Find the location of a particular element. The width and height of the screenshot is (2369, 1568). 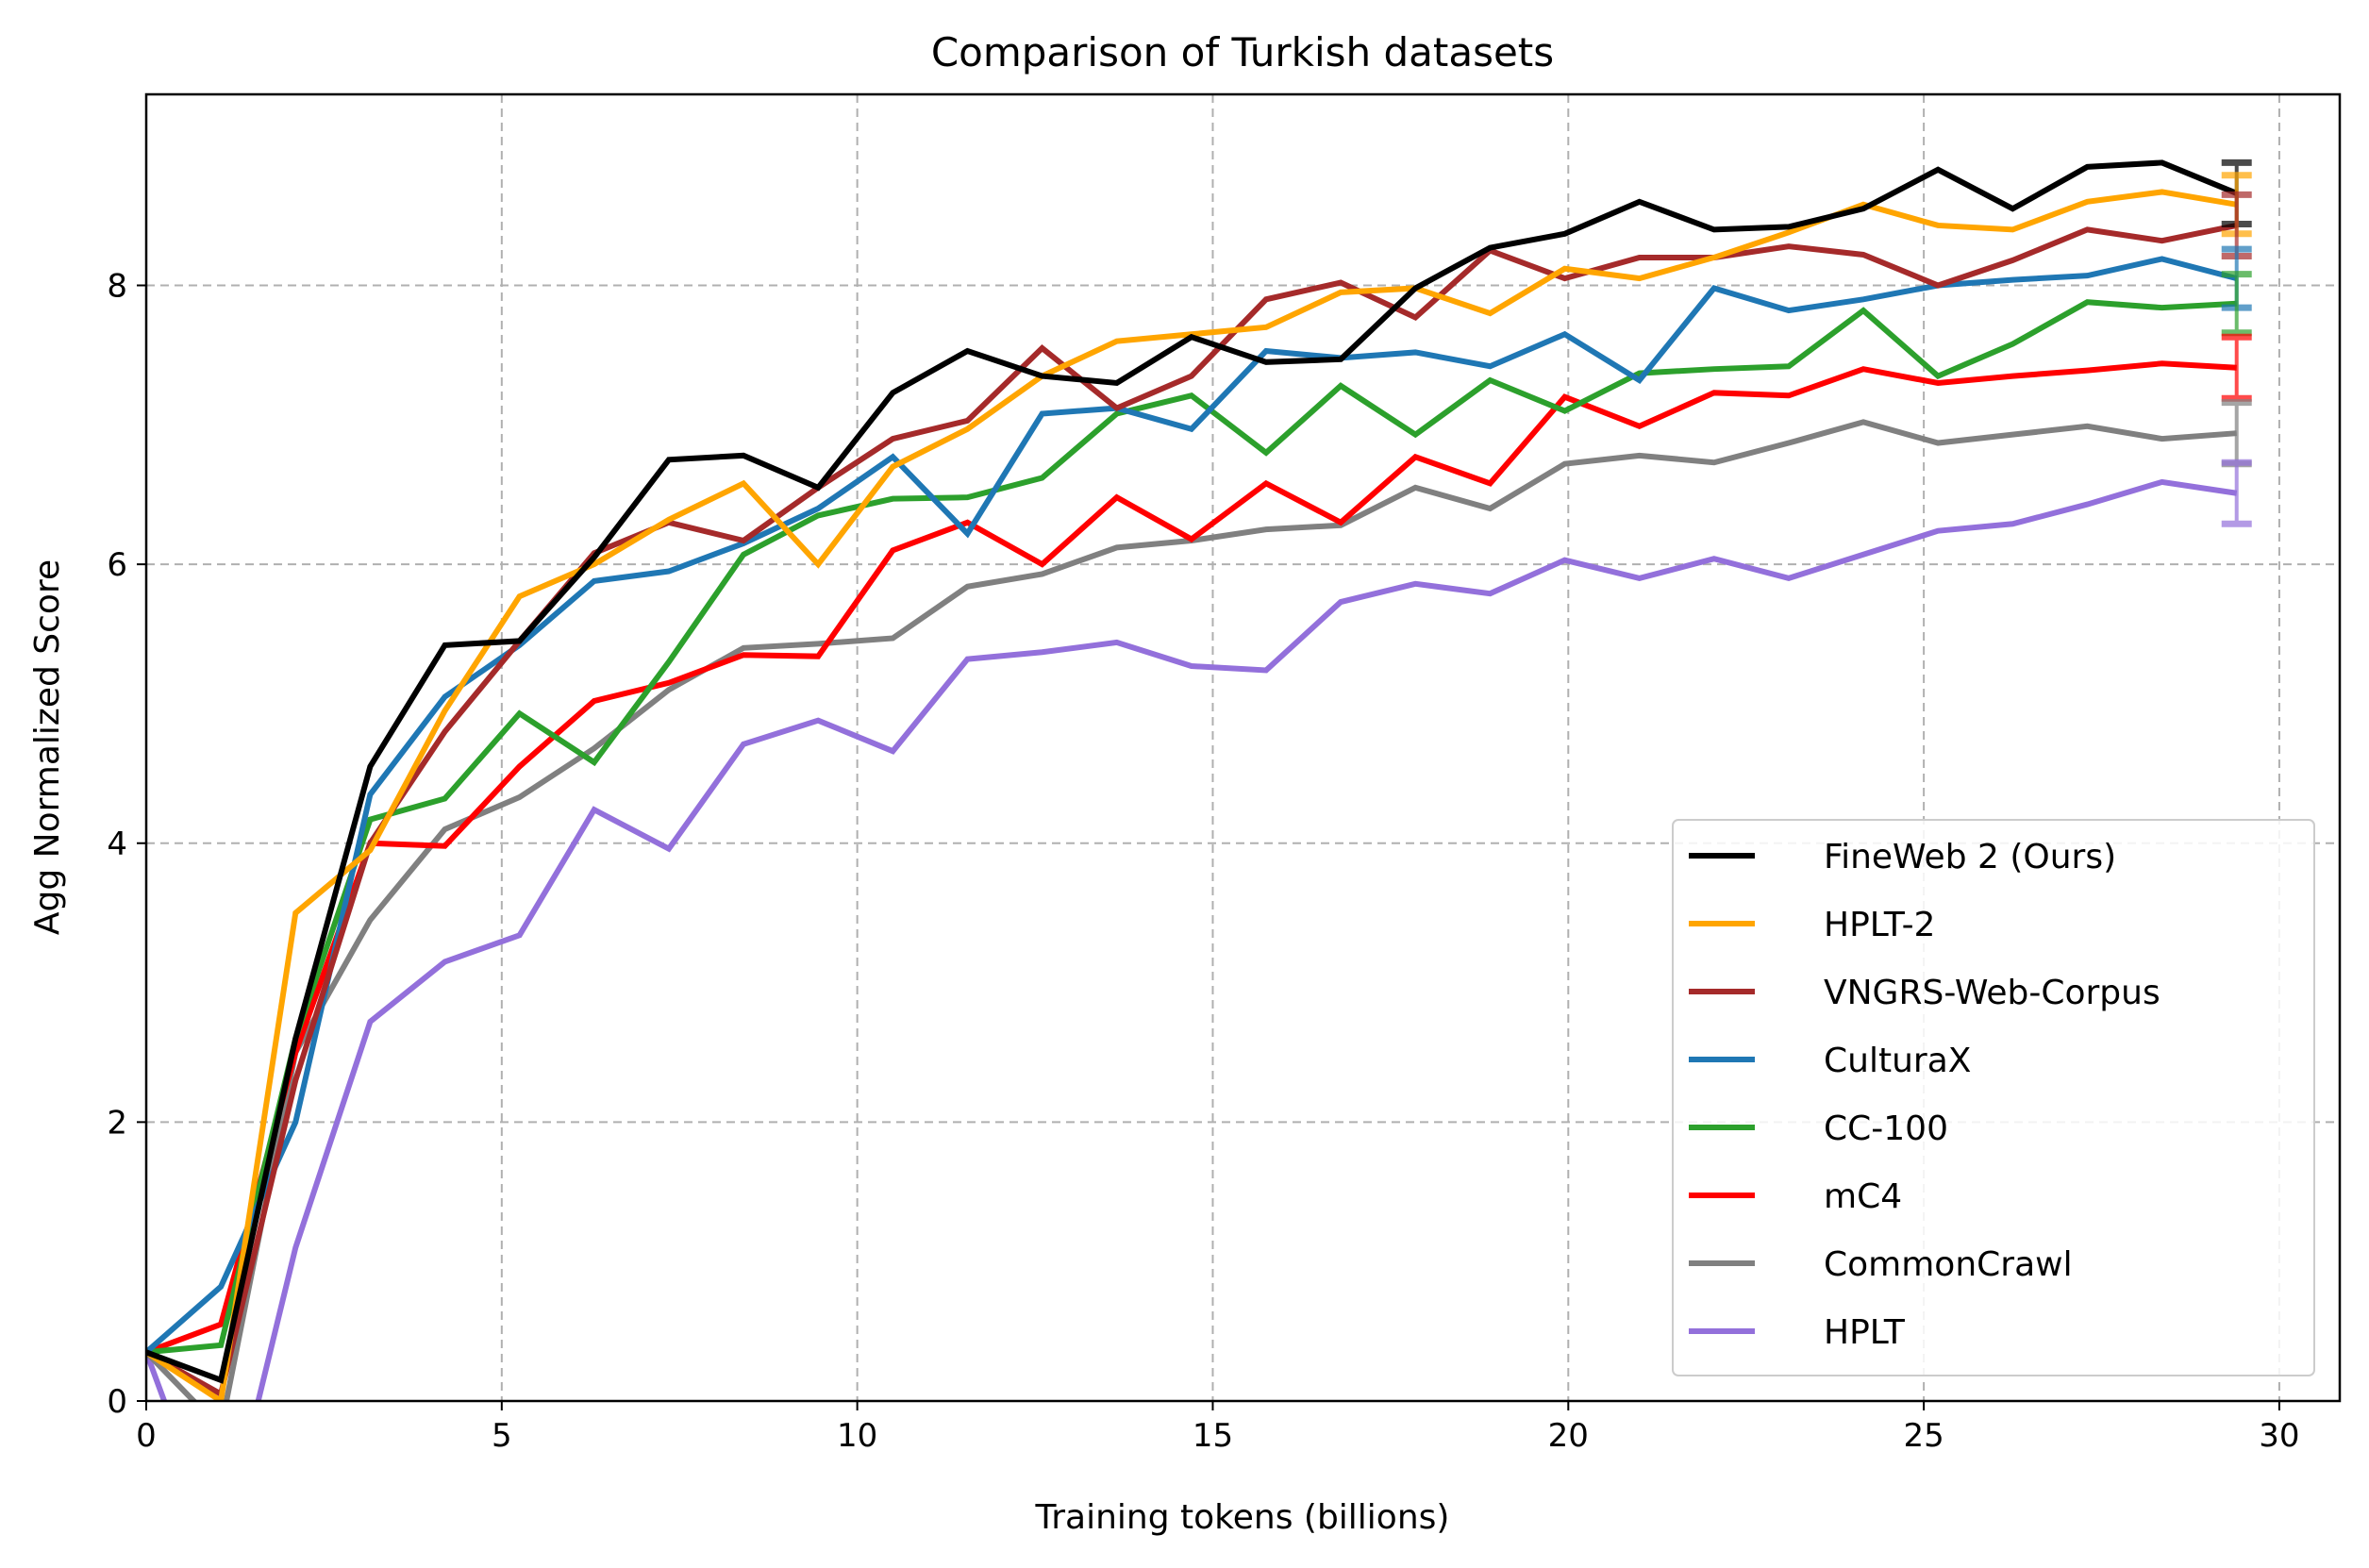

legend-label: HPLT-2 is located at coordinates (1880, 925).